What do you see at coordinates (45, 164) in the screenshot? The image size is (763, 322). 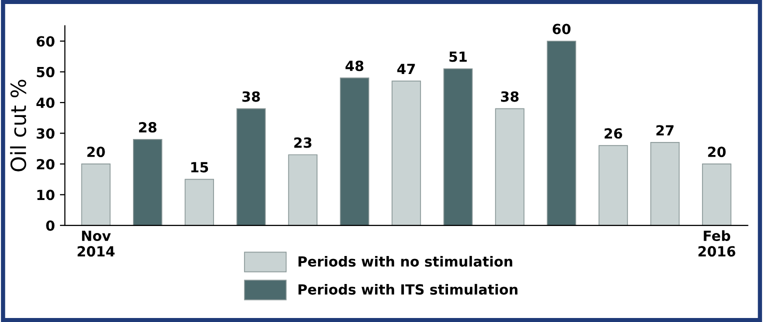 I see `y-tick-label: 20` at bounding box center [45, 164].